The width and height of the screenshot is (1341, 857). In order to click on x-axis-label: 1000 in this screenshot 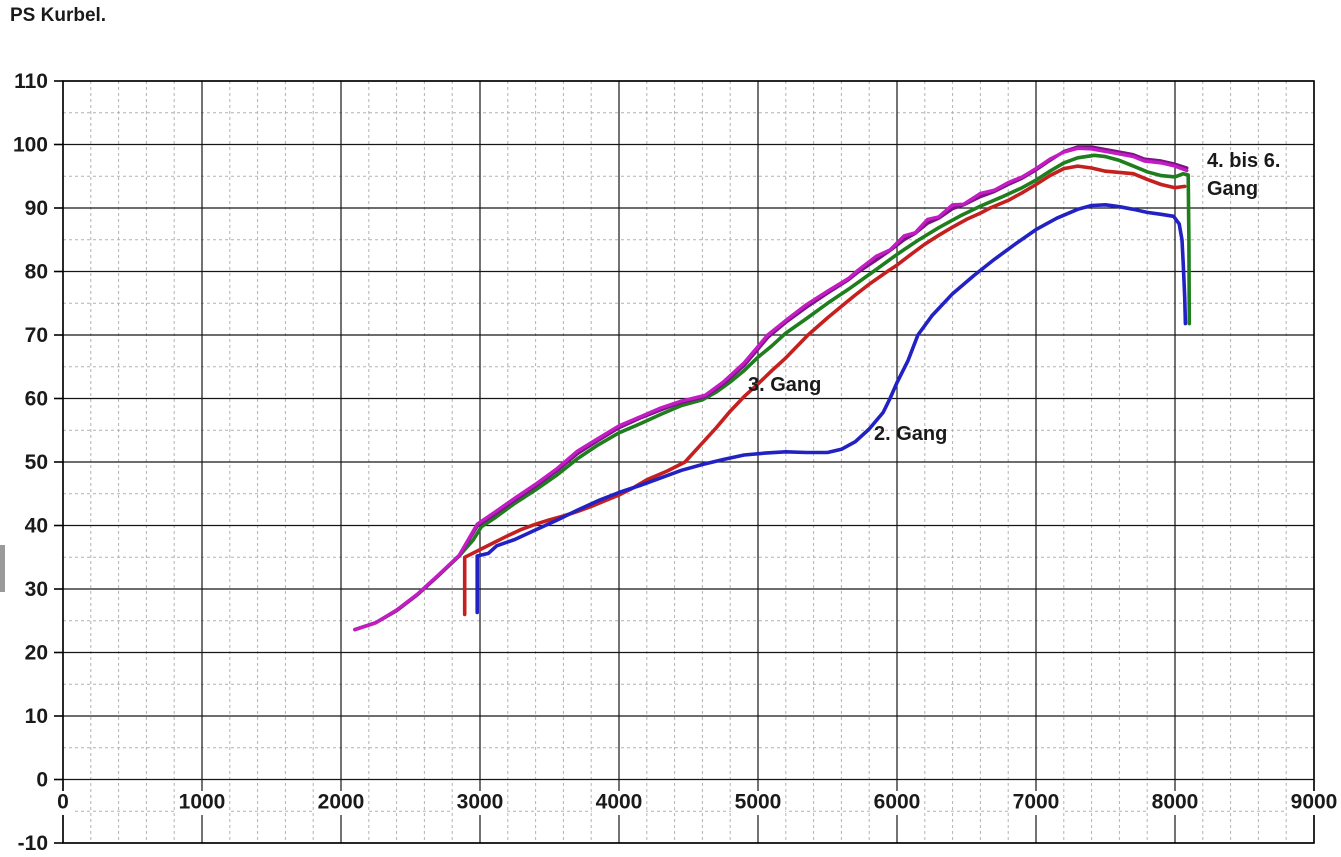, I will do `click(202, 802)`.